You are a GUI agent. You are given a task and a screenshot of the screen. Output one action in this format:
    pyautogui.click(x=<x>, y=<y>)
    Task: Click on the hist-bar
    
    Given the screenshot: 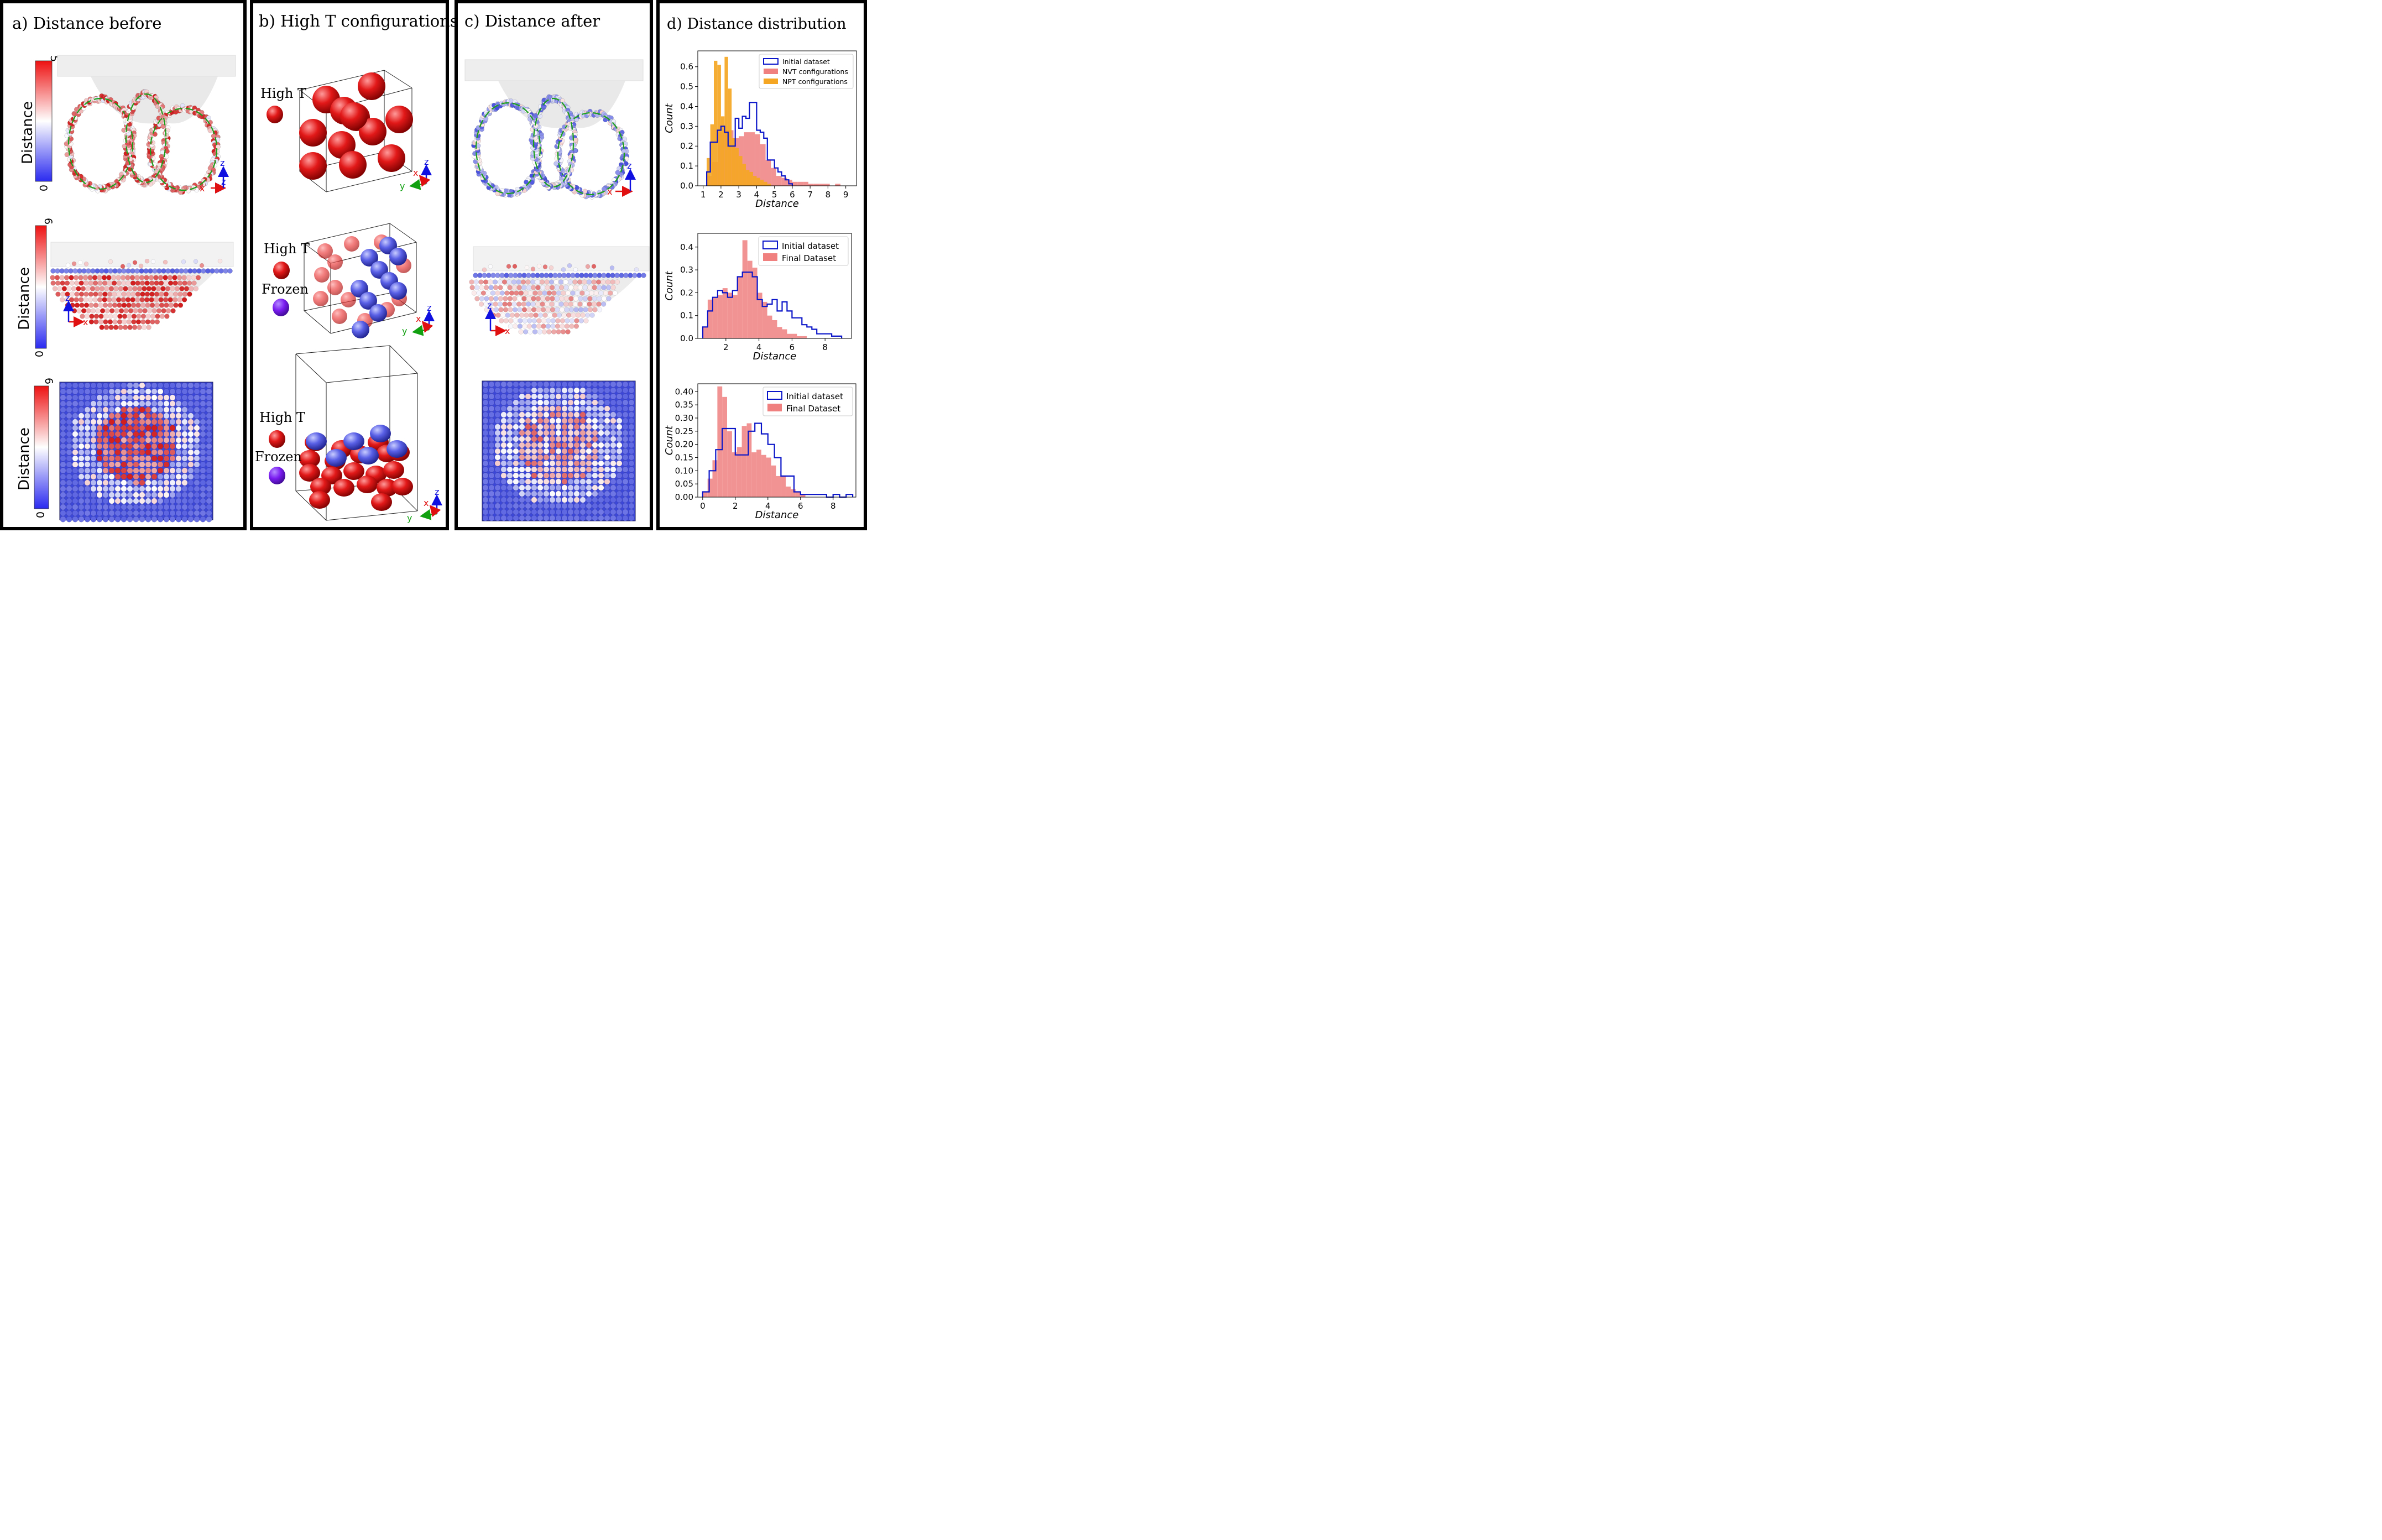 What is the action you would take?
    pyautogui.click(x=827, y=185)
    